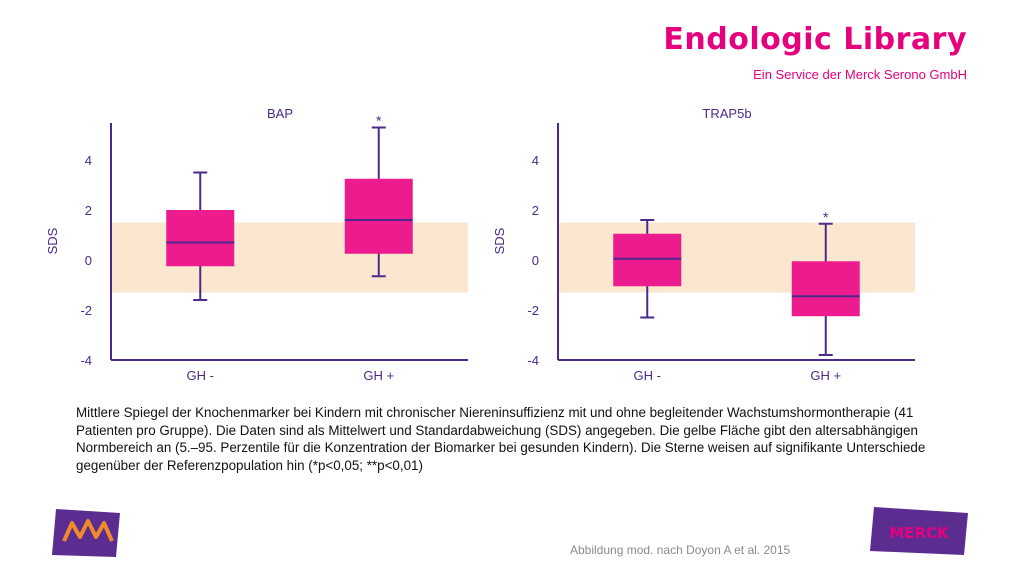 The image size is (1024, 576). I want to click on brand-subtitle: Ein Service der Merck Serono GmbH, so click(860, 74).